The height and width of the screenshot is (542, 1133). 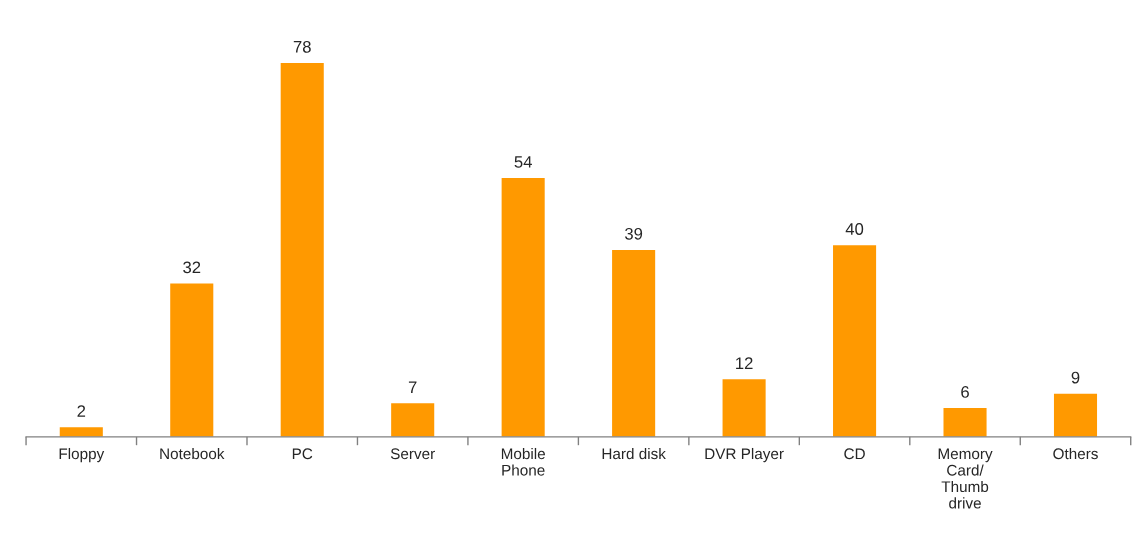 I want to click on data-label: 54, so click(x=523, y=162).